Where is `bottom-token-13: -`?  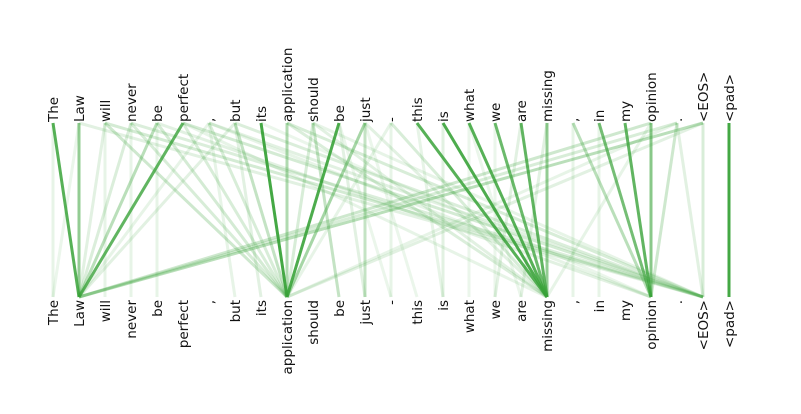 bottom-token-13: - is located at coordinates (392, 302).